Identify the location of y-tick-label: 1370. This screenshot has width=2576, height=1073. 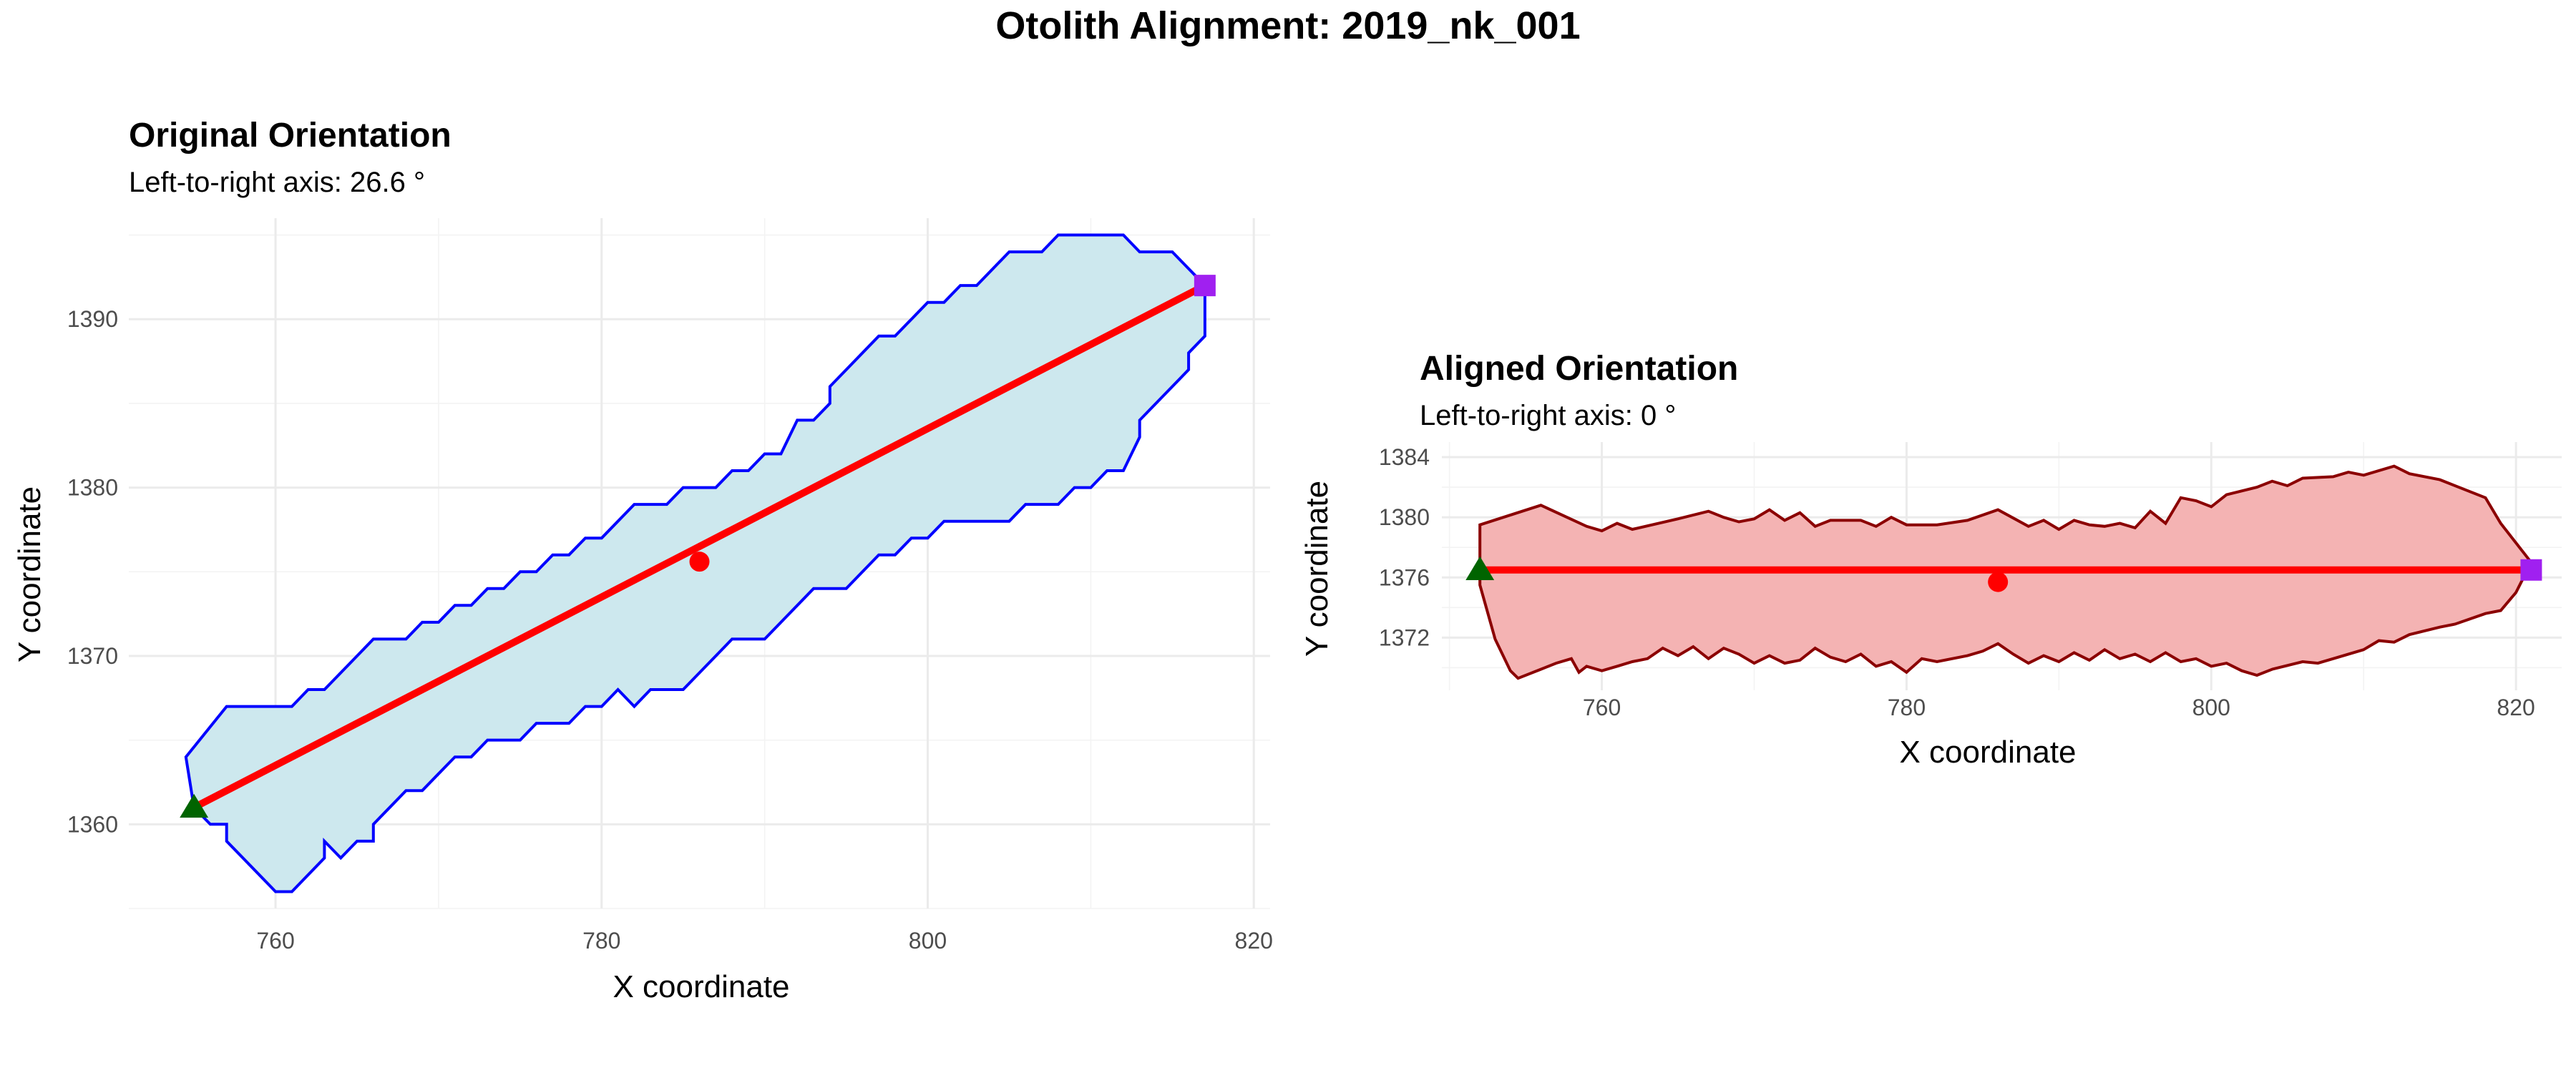
(92, 656).